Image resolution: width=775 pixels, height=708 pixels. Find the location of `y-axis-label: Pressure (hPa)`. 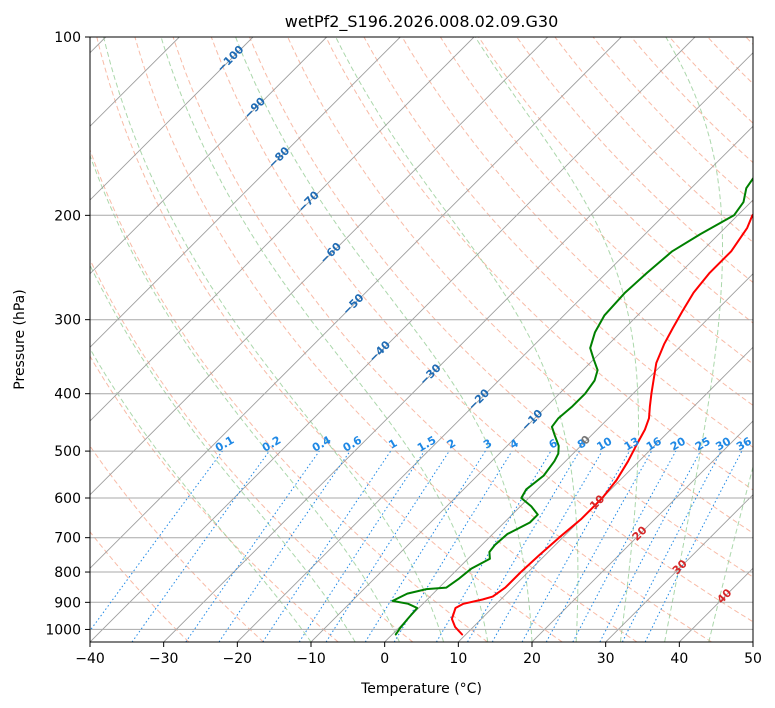

y-axis-label: Pressure (hPa) is located at coordinates (20, 339).